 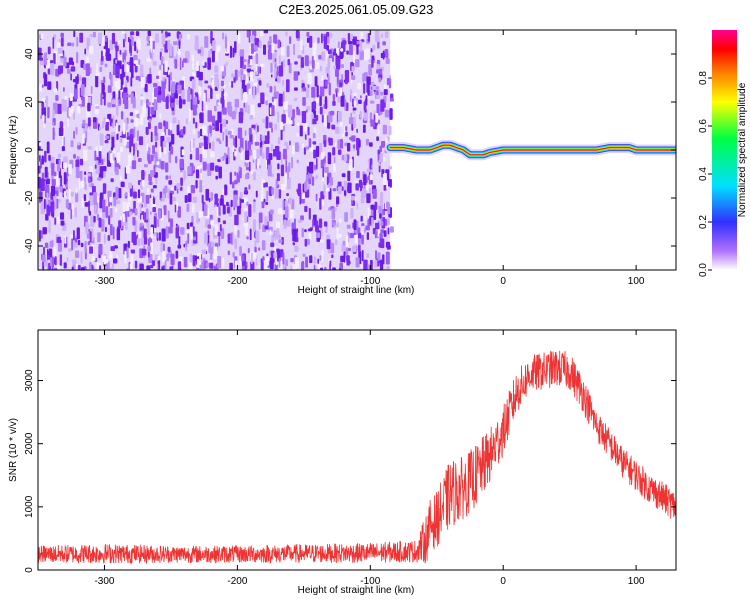 What do you see at coordinates (356, 590) in the screenshot?
I see `snr-x-axis-label: Height of straight line (km)` at bounding box center [356, 590].